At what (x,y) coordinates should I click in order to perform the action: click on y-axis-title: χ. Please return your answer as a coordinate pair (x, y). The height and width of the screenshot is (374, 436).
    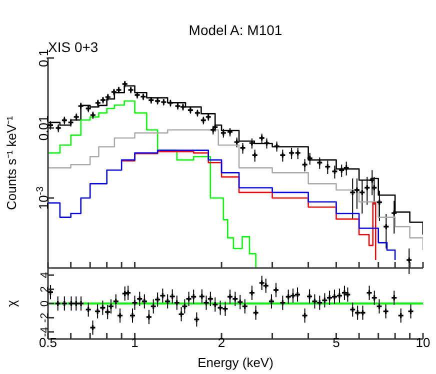
    Looking at the image, I should click on (11, 303).